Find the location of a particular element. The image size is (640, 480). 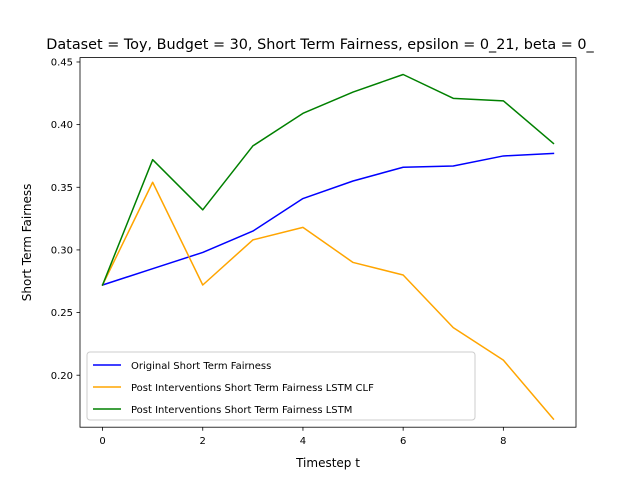

y-tick-label: 0.30 is located at coordinates (62, 251).